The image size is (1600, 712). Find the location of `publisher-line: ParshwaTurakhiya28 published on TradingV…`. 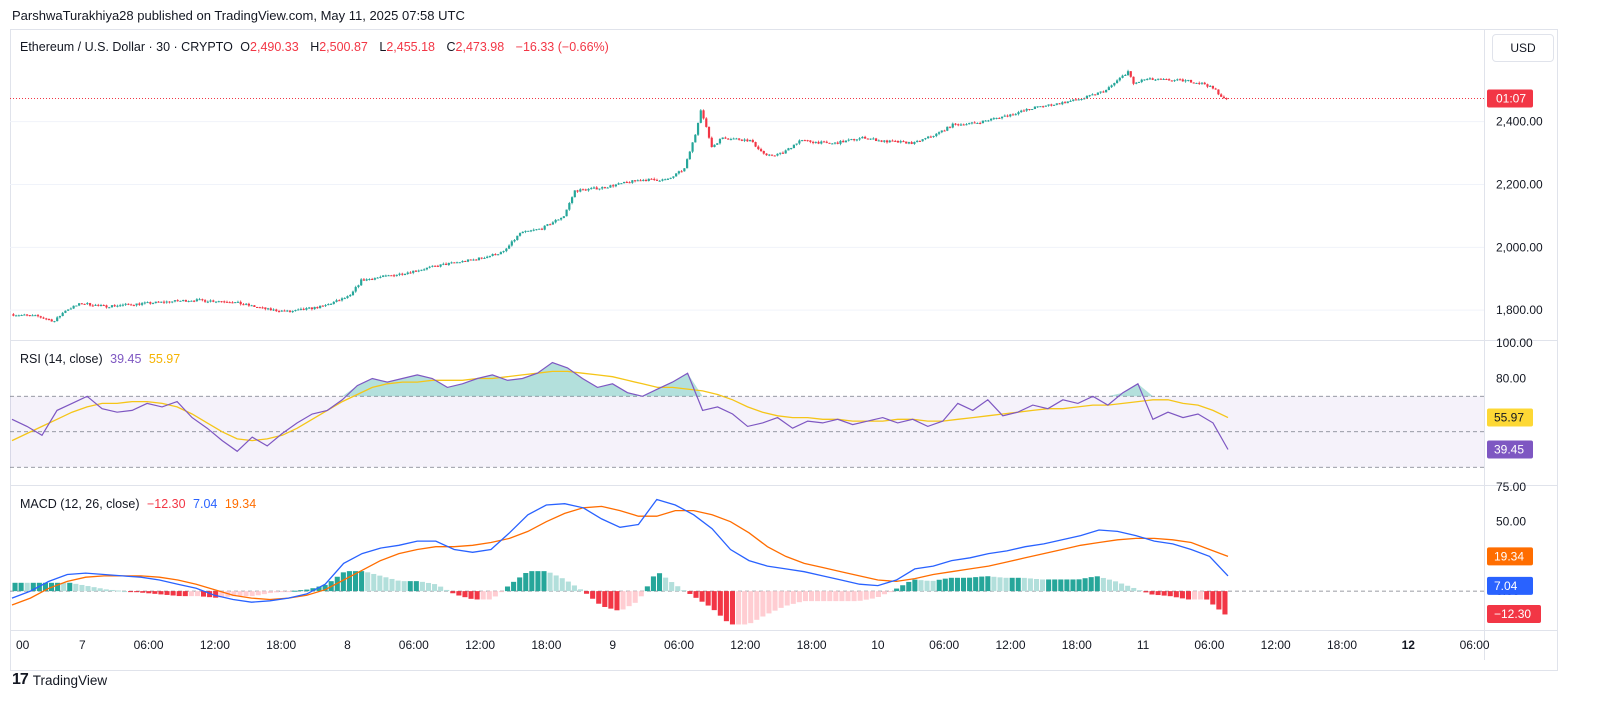

publisher-line: ParshwaTurakhiya28 published on TradingV… is located at coordinates (238, 15).